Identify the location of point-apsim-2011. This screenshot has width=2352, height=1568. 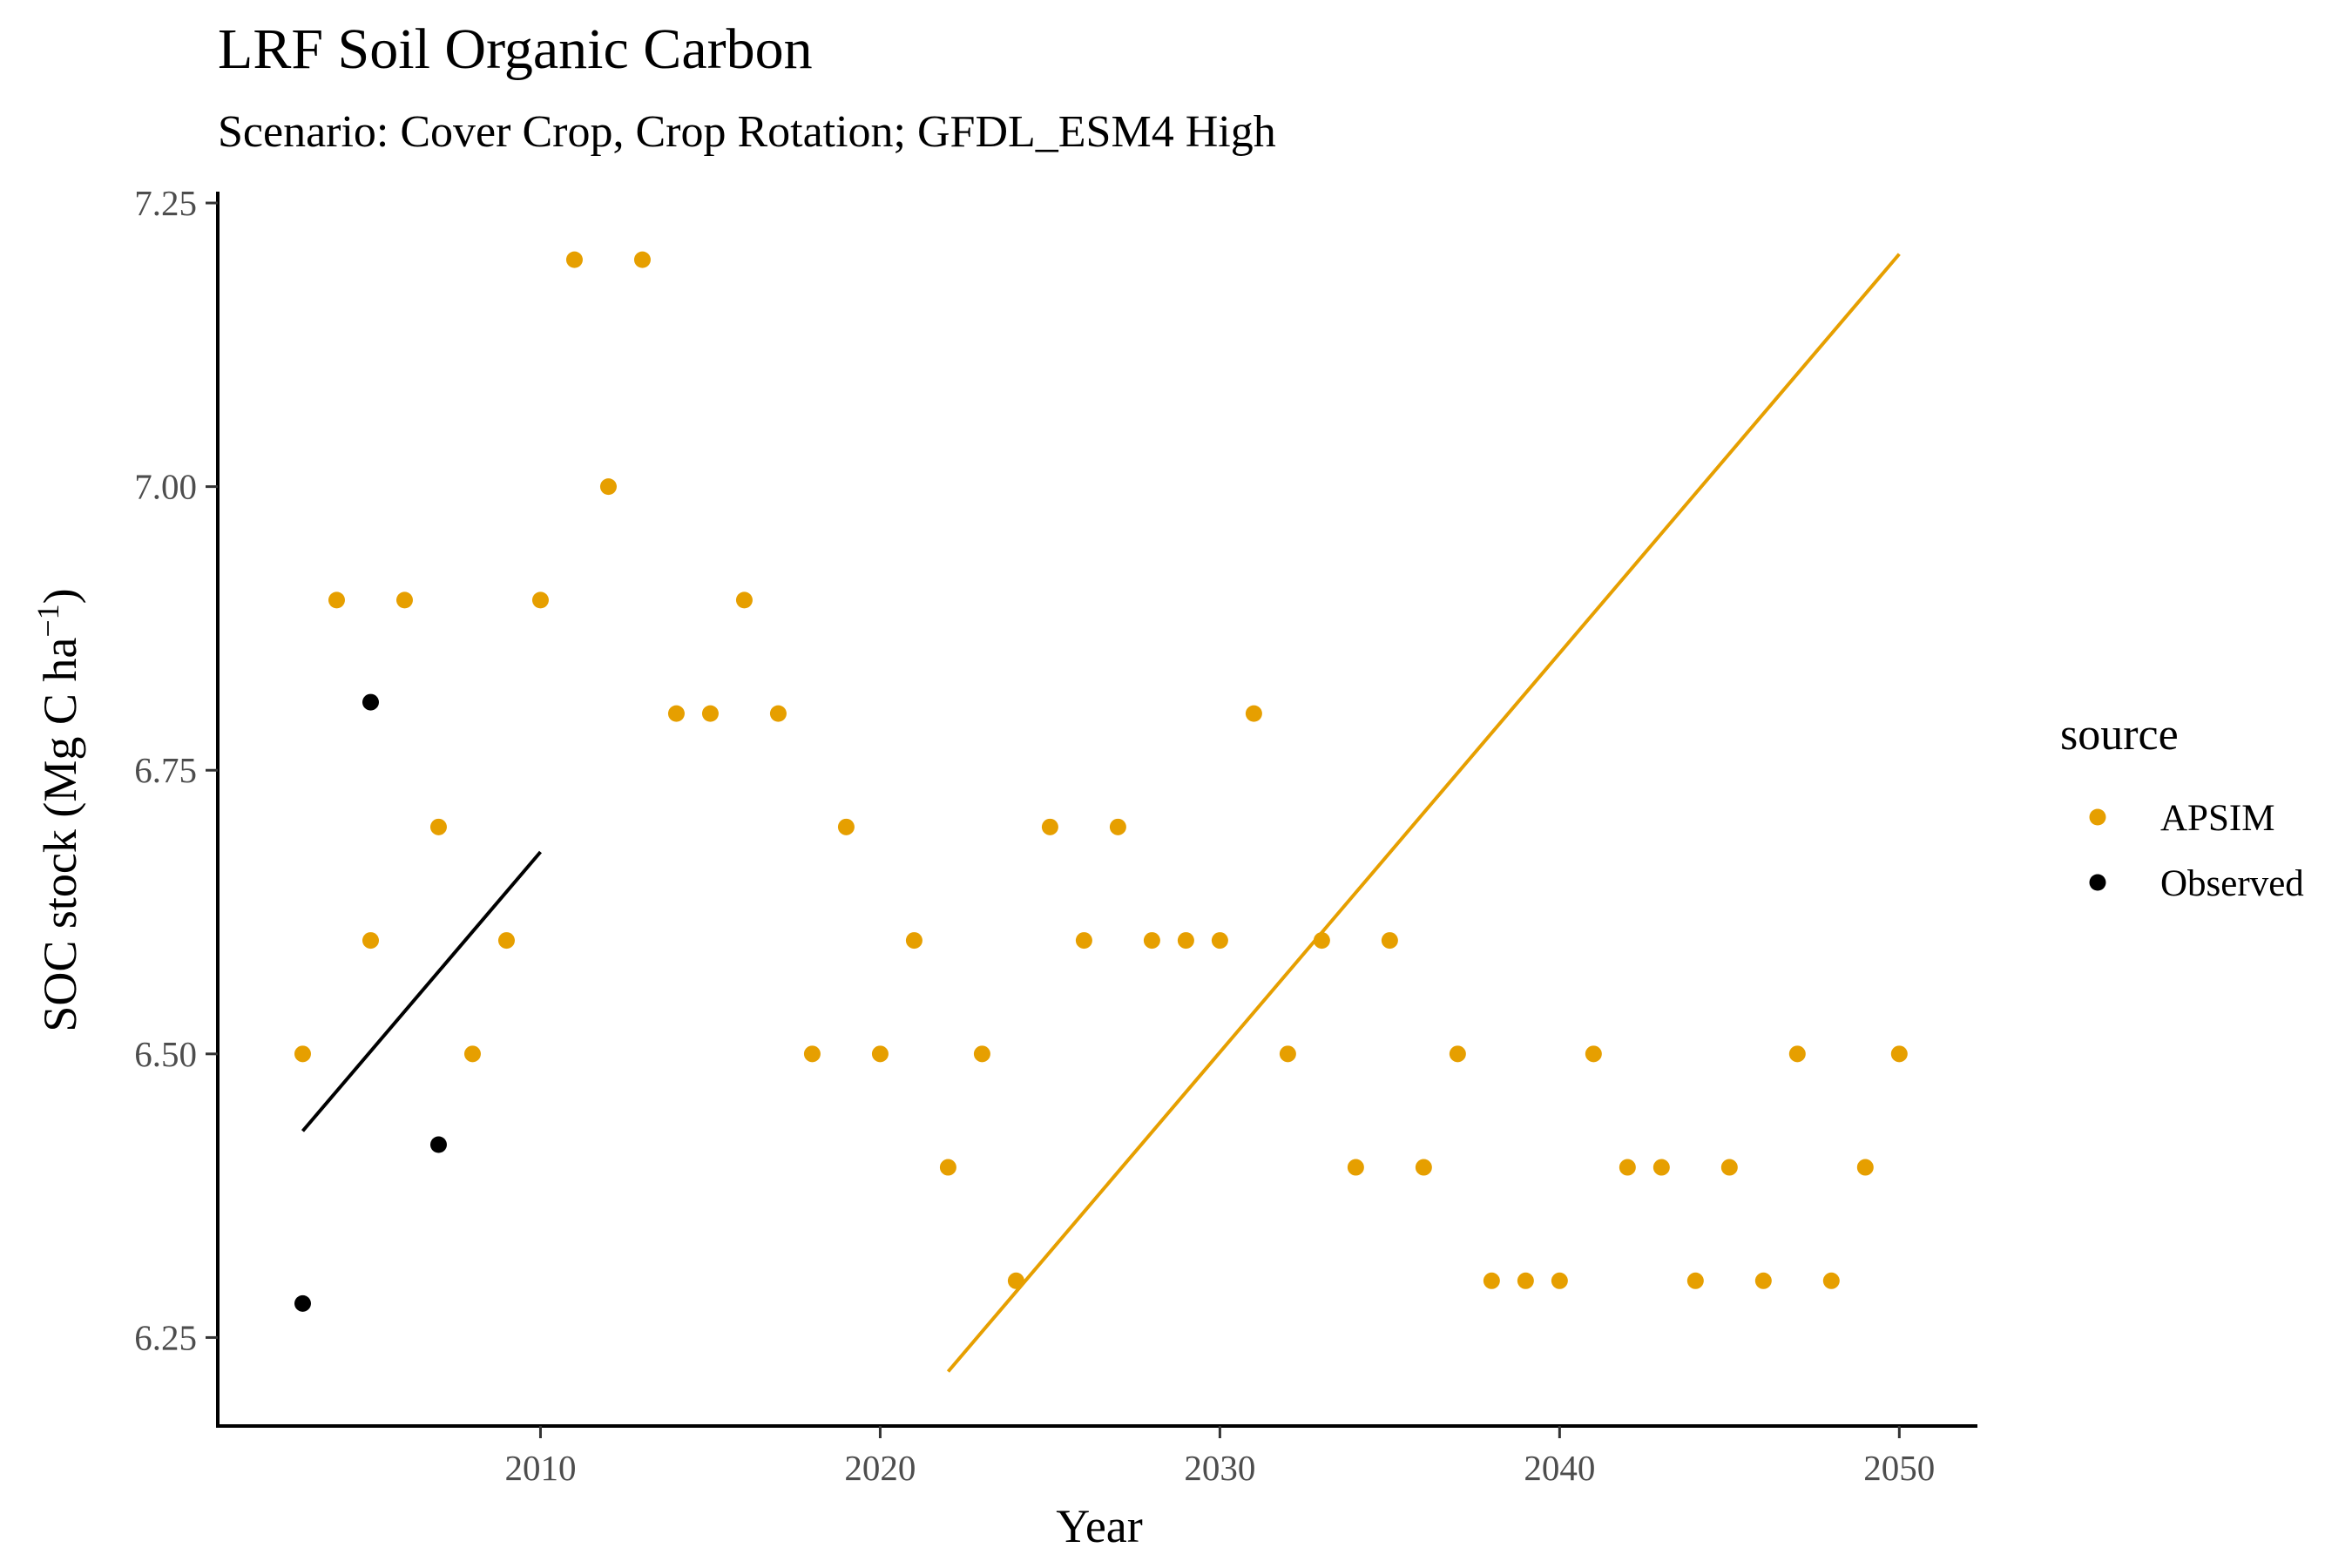
(574, 260).